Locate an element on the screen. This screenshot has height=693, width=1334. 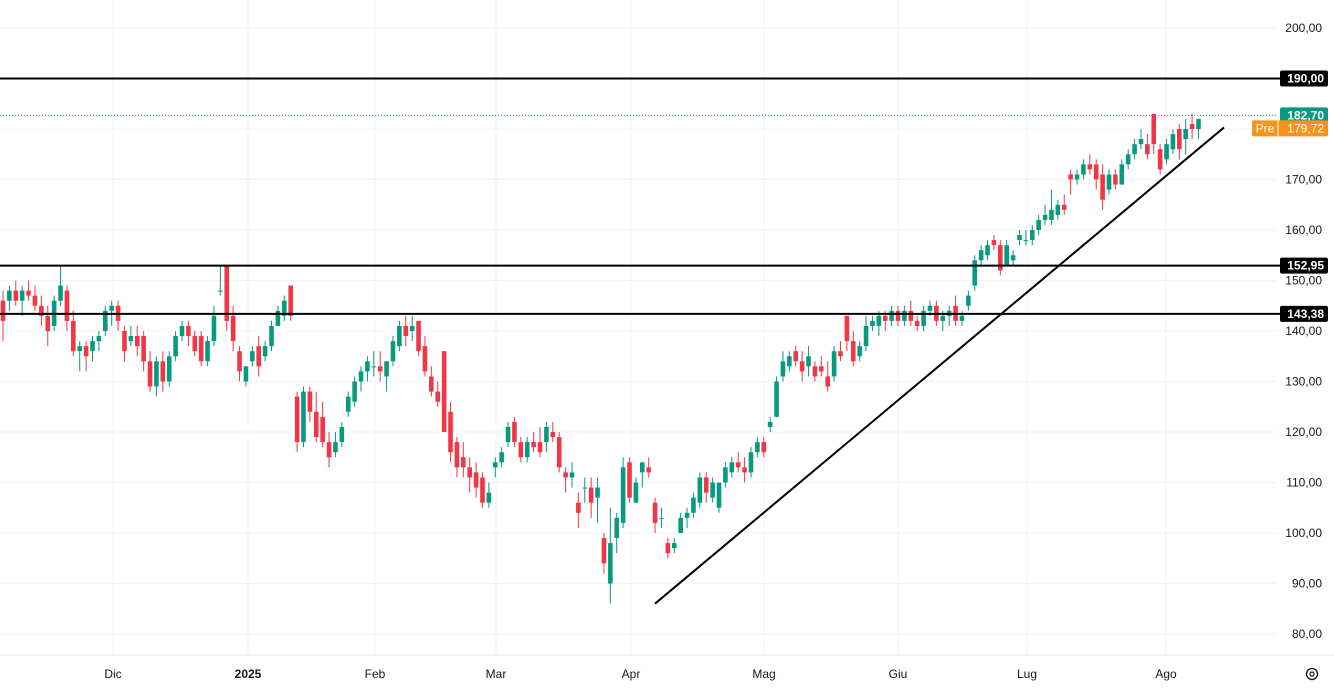
x-tick-label: Giu is located at coordinates (898, 674).